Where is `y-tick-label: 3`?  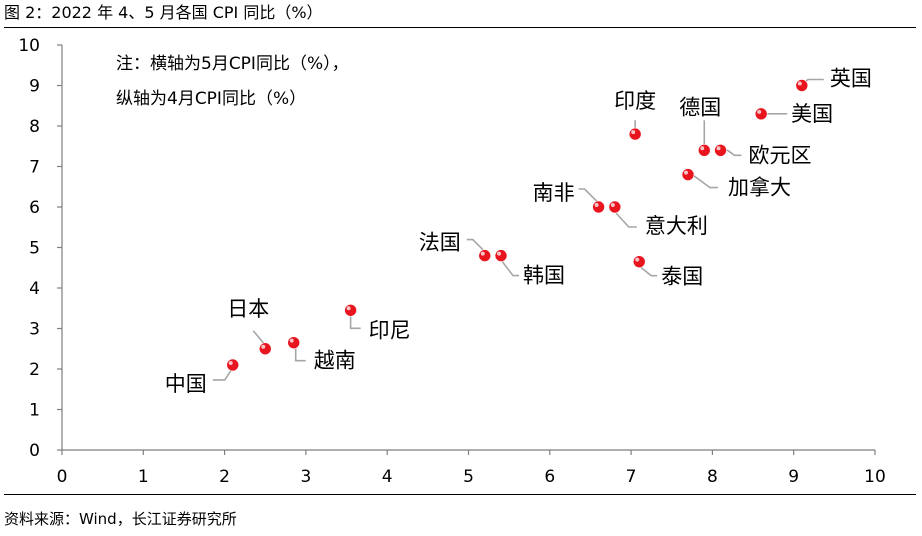
y-tick-label: 3 is located at coordinates (34, 330).